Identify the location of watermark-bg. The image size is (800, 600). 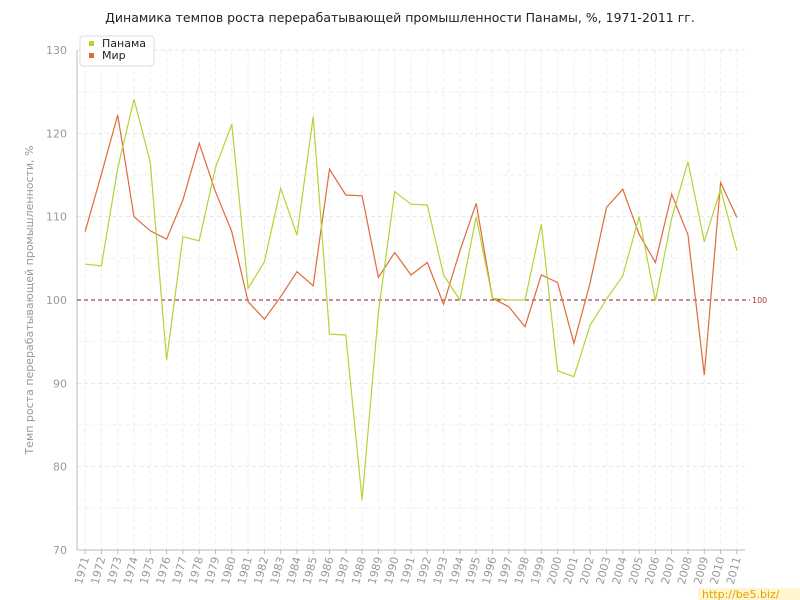
(749, 594).